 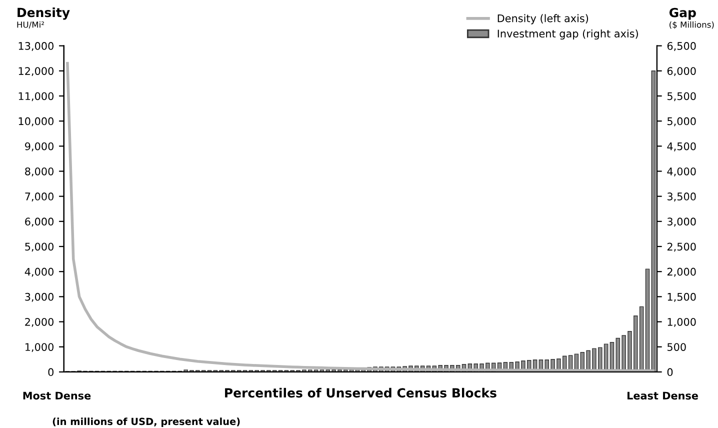 I want to click on y-tick-label: 13,000, so click(x=36, y=46).